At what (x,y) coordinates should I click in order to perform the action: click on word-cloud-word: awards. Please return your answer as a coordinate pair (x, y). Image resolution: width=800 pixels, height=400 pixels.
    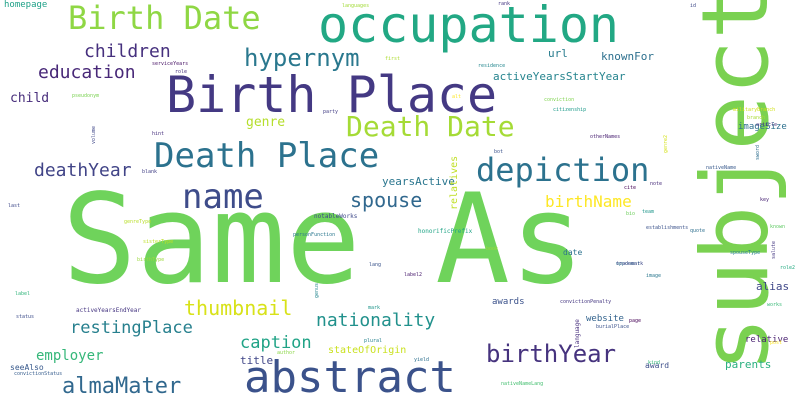
    Looking at the image, I should click on (508, 302).